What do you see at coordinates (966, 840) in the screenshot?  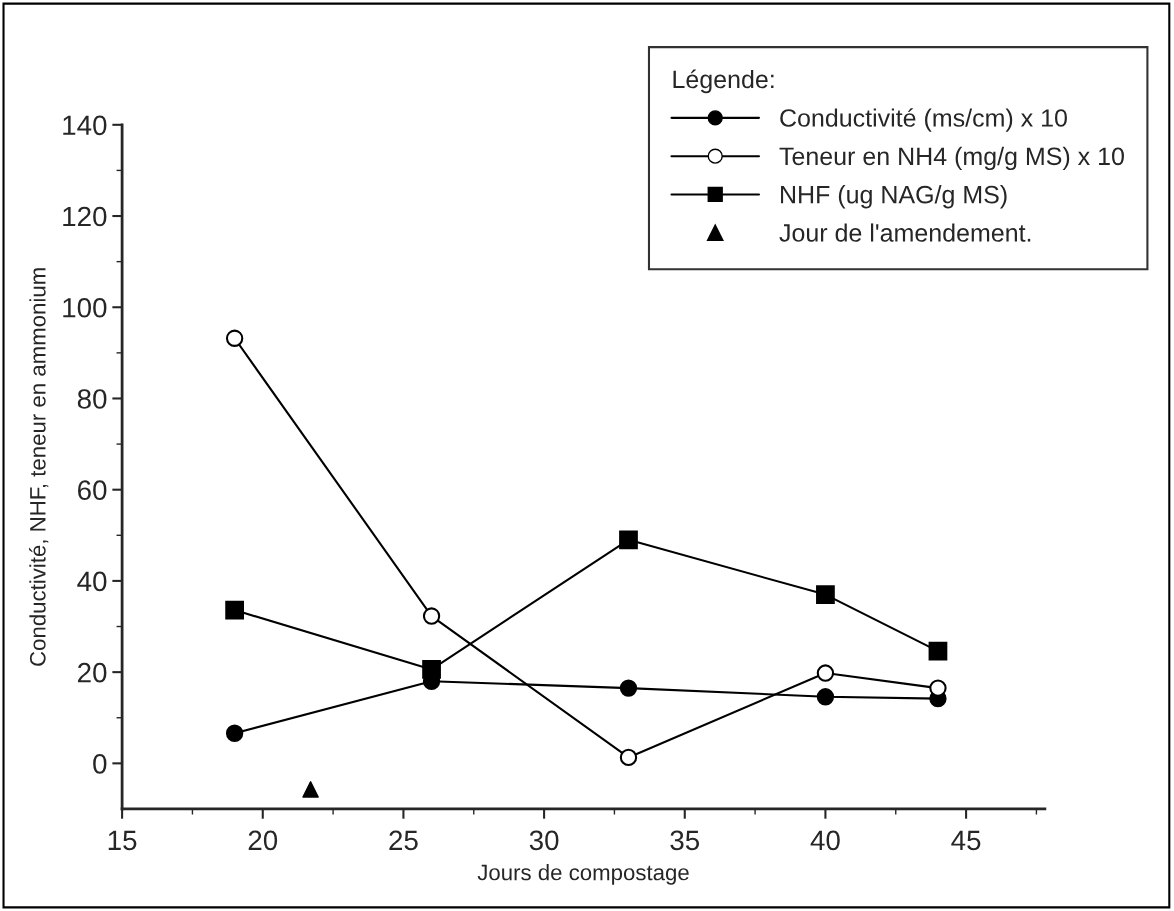 I see `x-tick-label: 45` at bounding box center [966, 840].